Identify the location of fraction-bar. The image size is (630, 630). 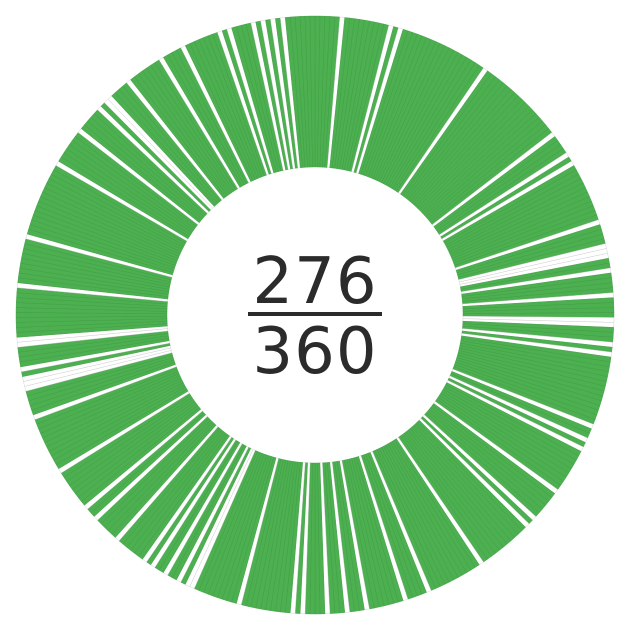
(315, 314).